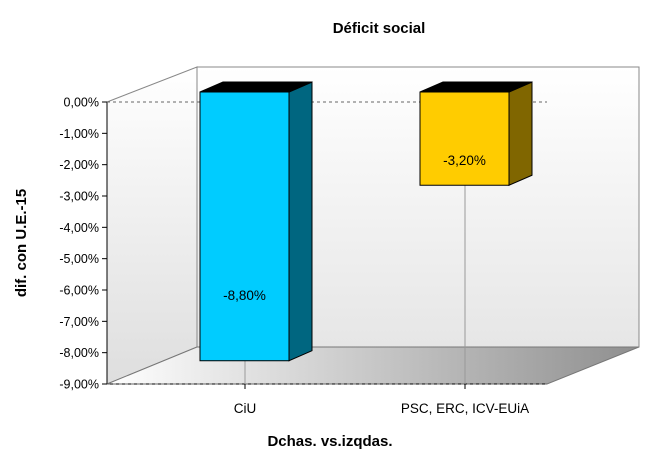 The height and width of the screenshot is (467, 645). What do you see at coordinates (79, 291) in the screenshot?
I see `y-tick-label: -6,00%` at bounding box center [79, 291].